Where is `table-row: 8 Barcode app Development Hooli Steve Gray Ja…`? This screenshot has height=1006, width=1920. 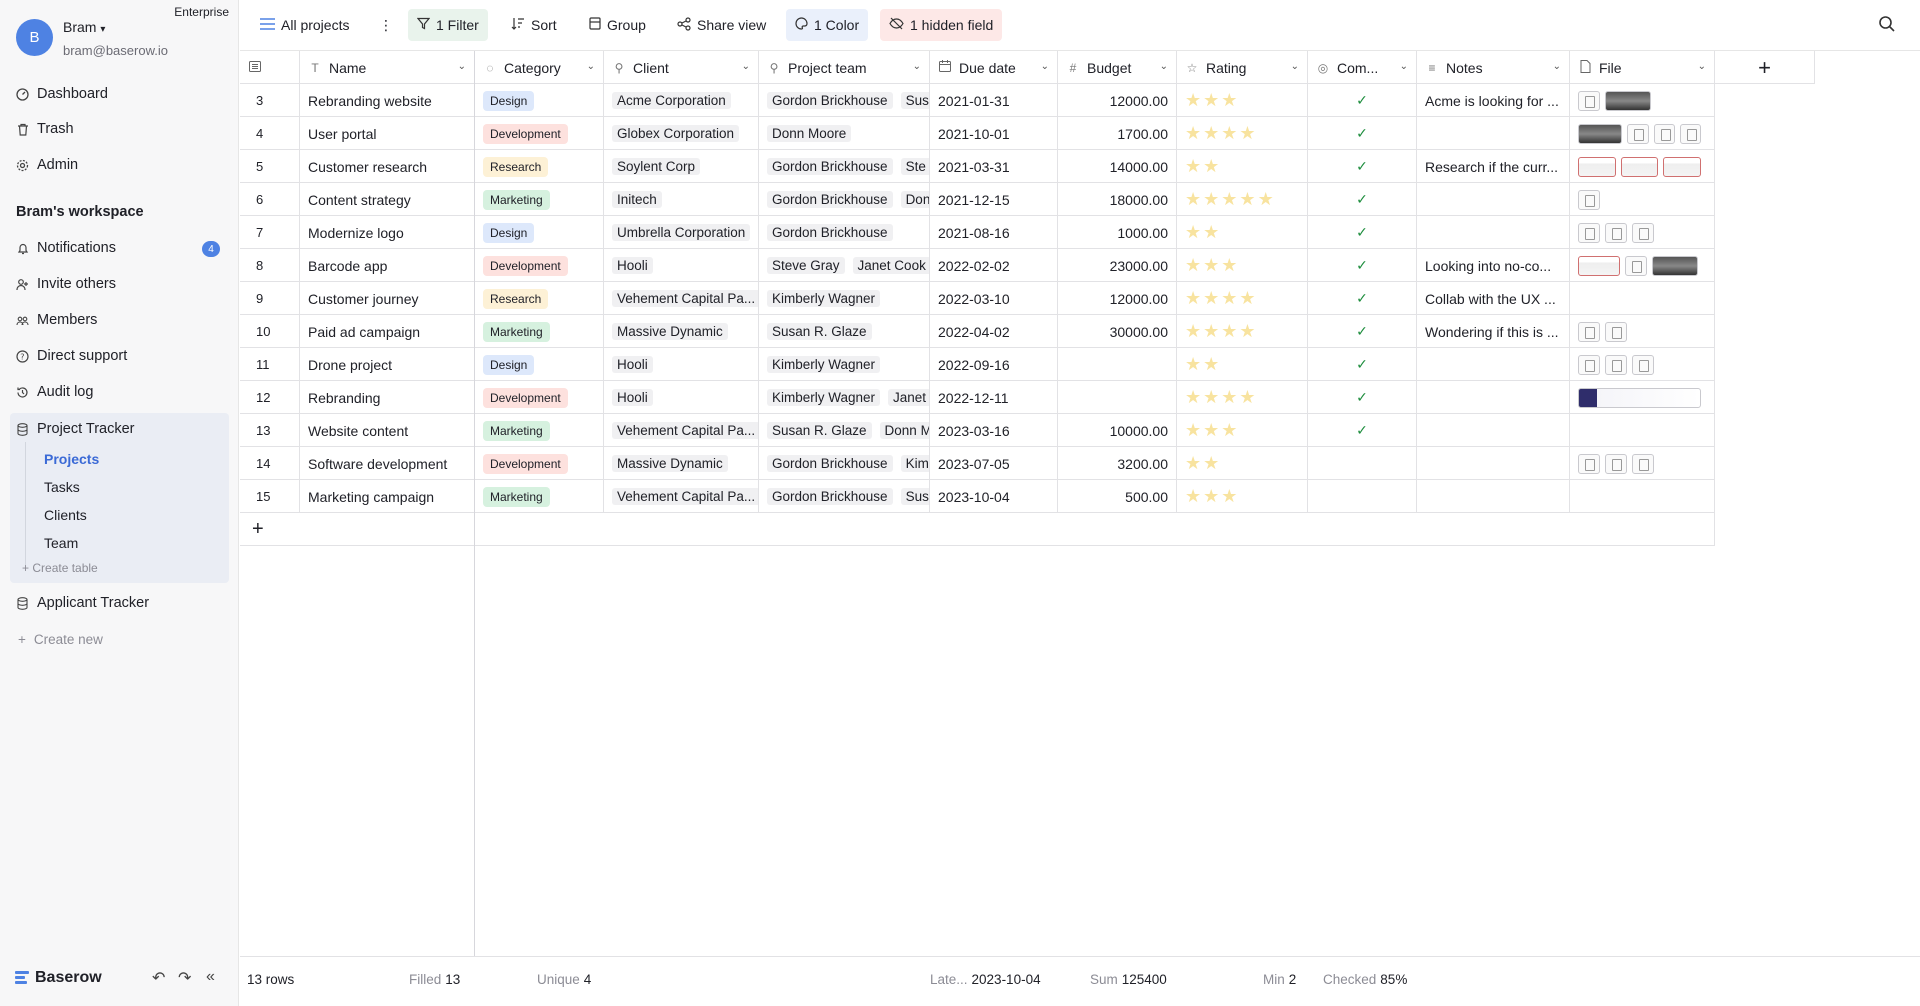 table-row: 8 Barcode app Development Hooli Steve Gray Ja… is located at coordinates (977, 265).